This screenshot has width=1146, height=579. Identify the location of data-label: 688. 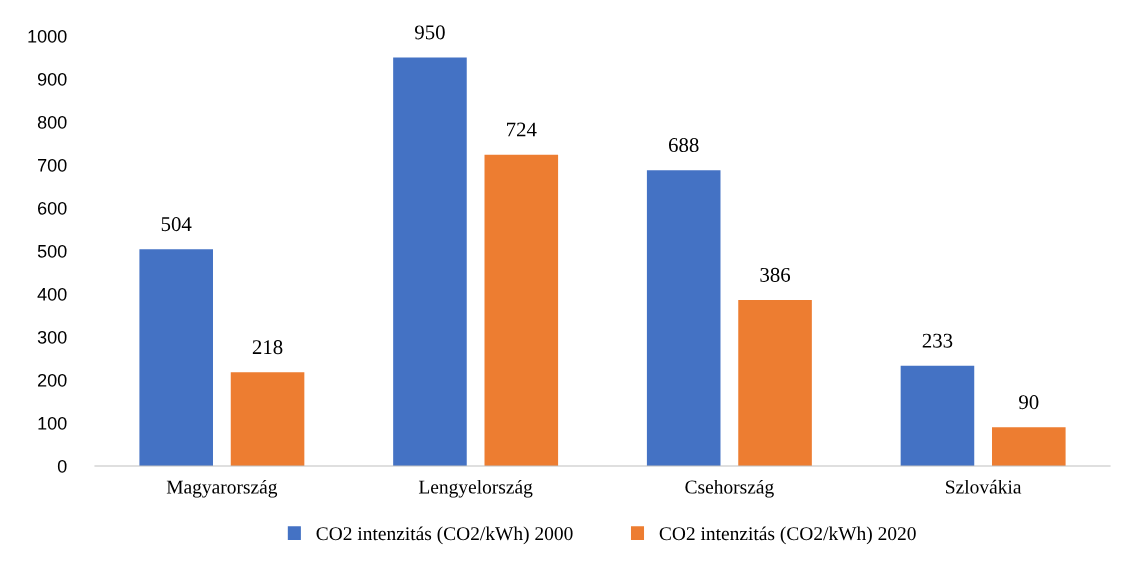
(683, 145).